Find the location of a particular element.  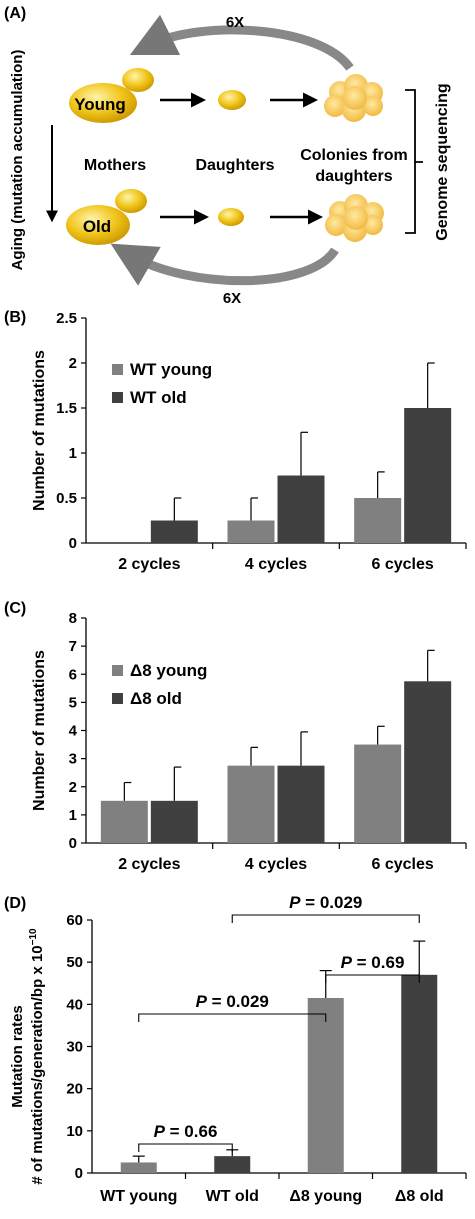

panel-label: (C) is located at coordinates (15, 608).